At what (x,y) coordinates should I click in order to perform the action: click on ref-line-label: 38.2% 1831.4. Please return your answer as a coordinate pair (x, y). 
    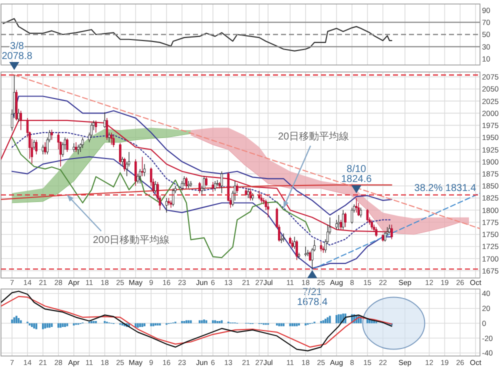
    Looking at the image, I should click on (445, 188).